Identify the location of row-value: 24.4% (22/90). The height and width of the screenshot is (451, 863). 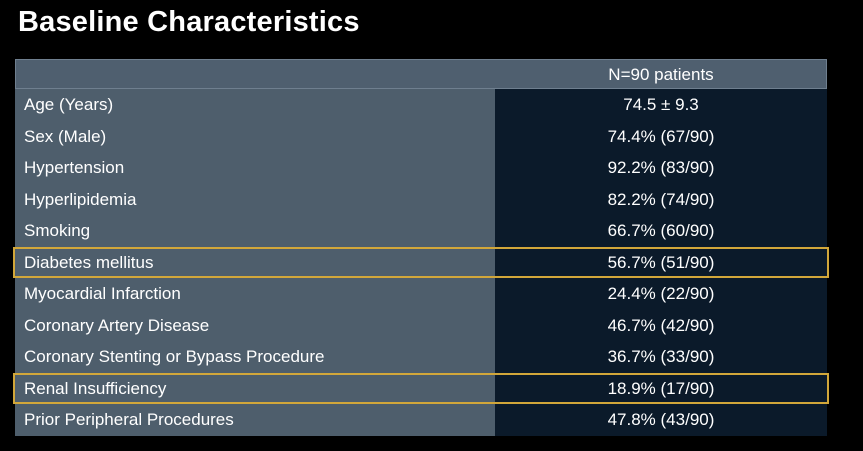
(661, 294).